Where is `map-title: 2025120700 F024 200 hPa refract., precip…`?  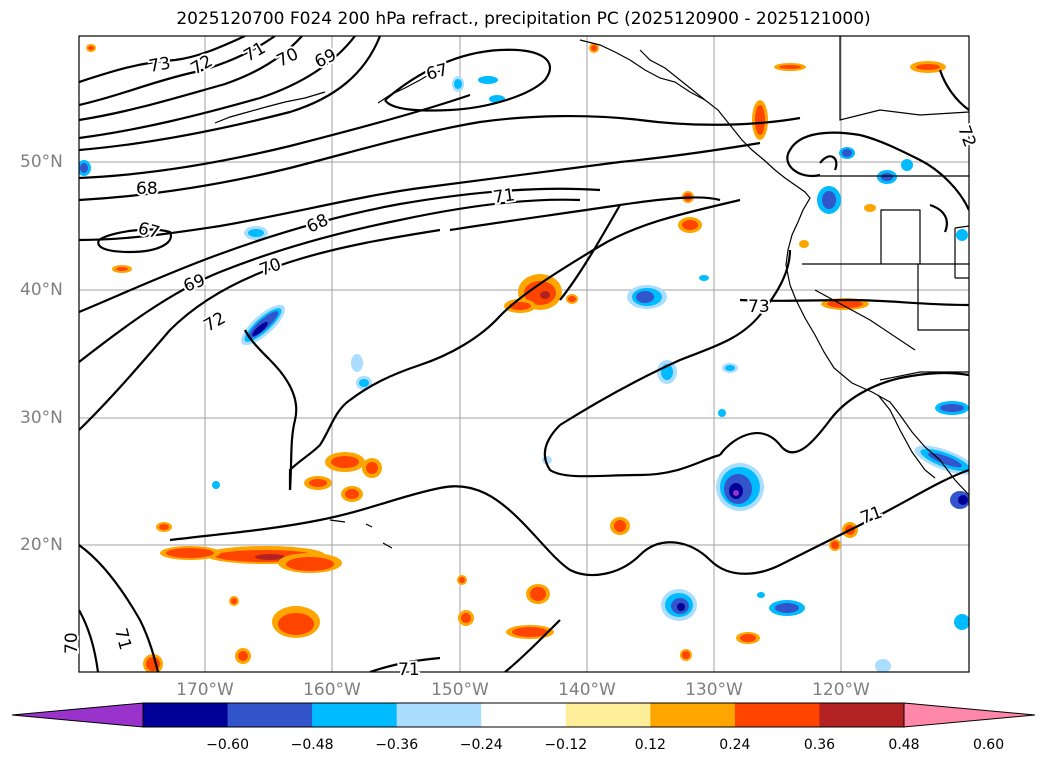
map-title: 2025120700 F024 200 hPa refract., precip… is located at coordinates (523, 19).